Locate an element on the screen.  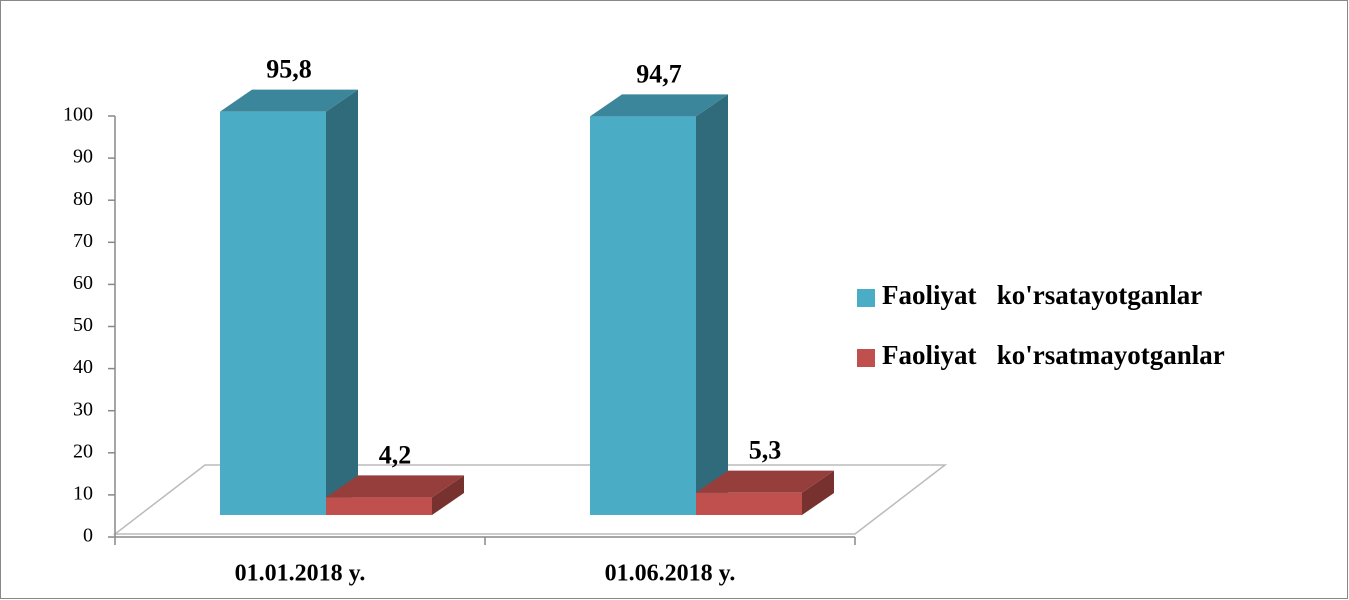
y-tick-label: 50 is located at coordinates (83, 325).